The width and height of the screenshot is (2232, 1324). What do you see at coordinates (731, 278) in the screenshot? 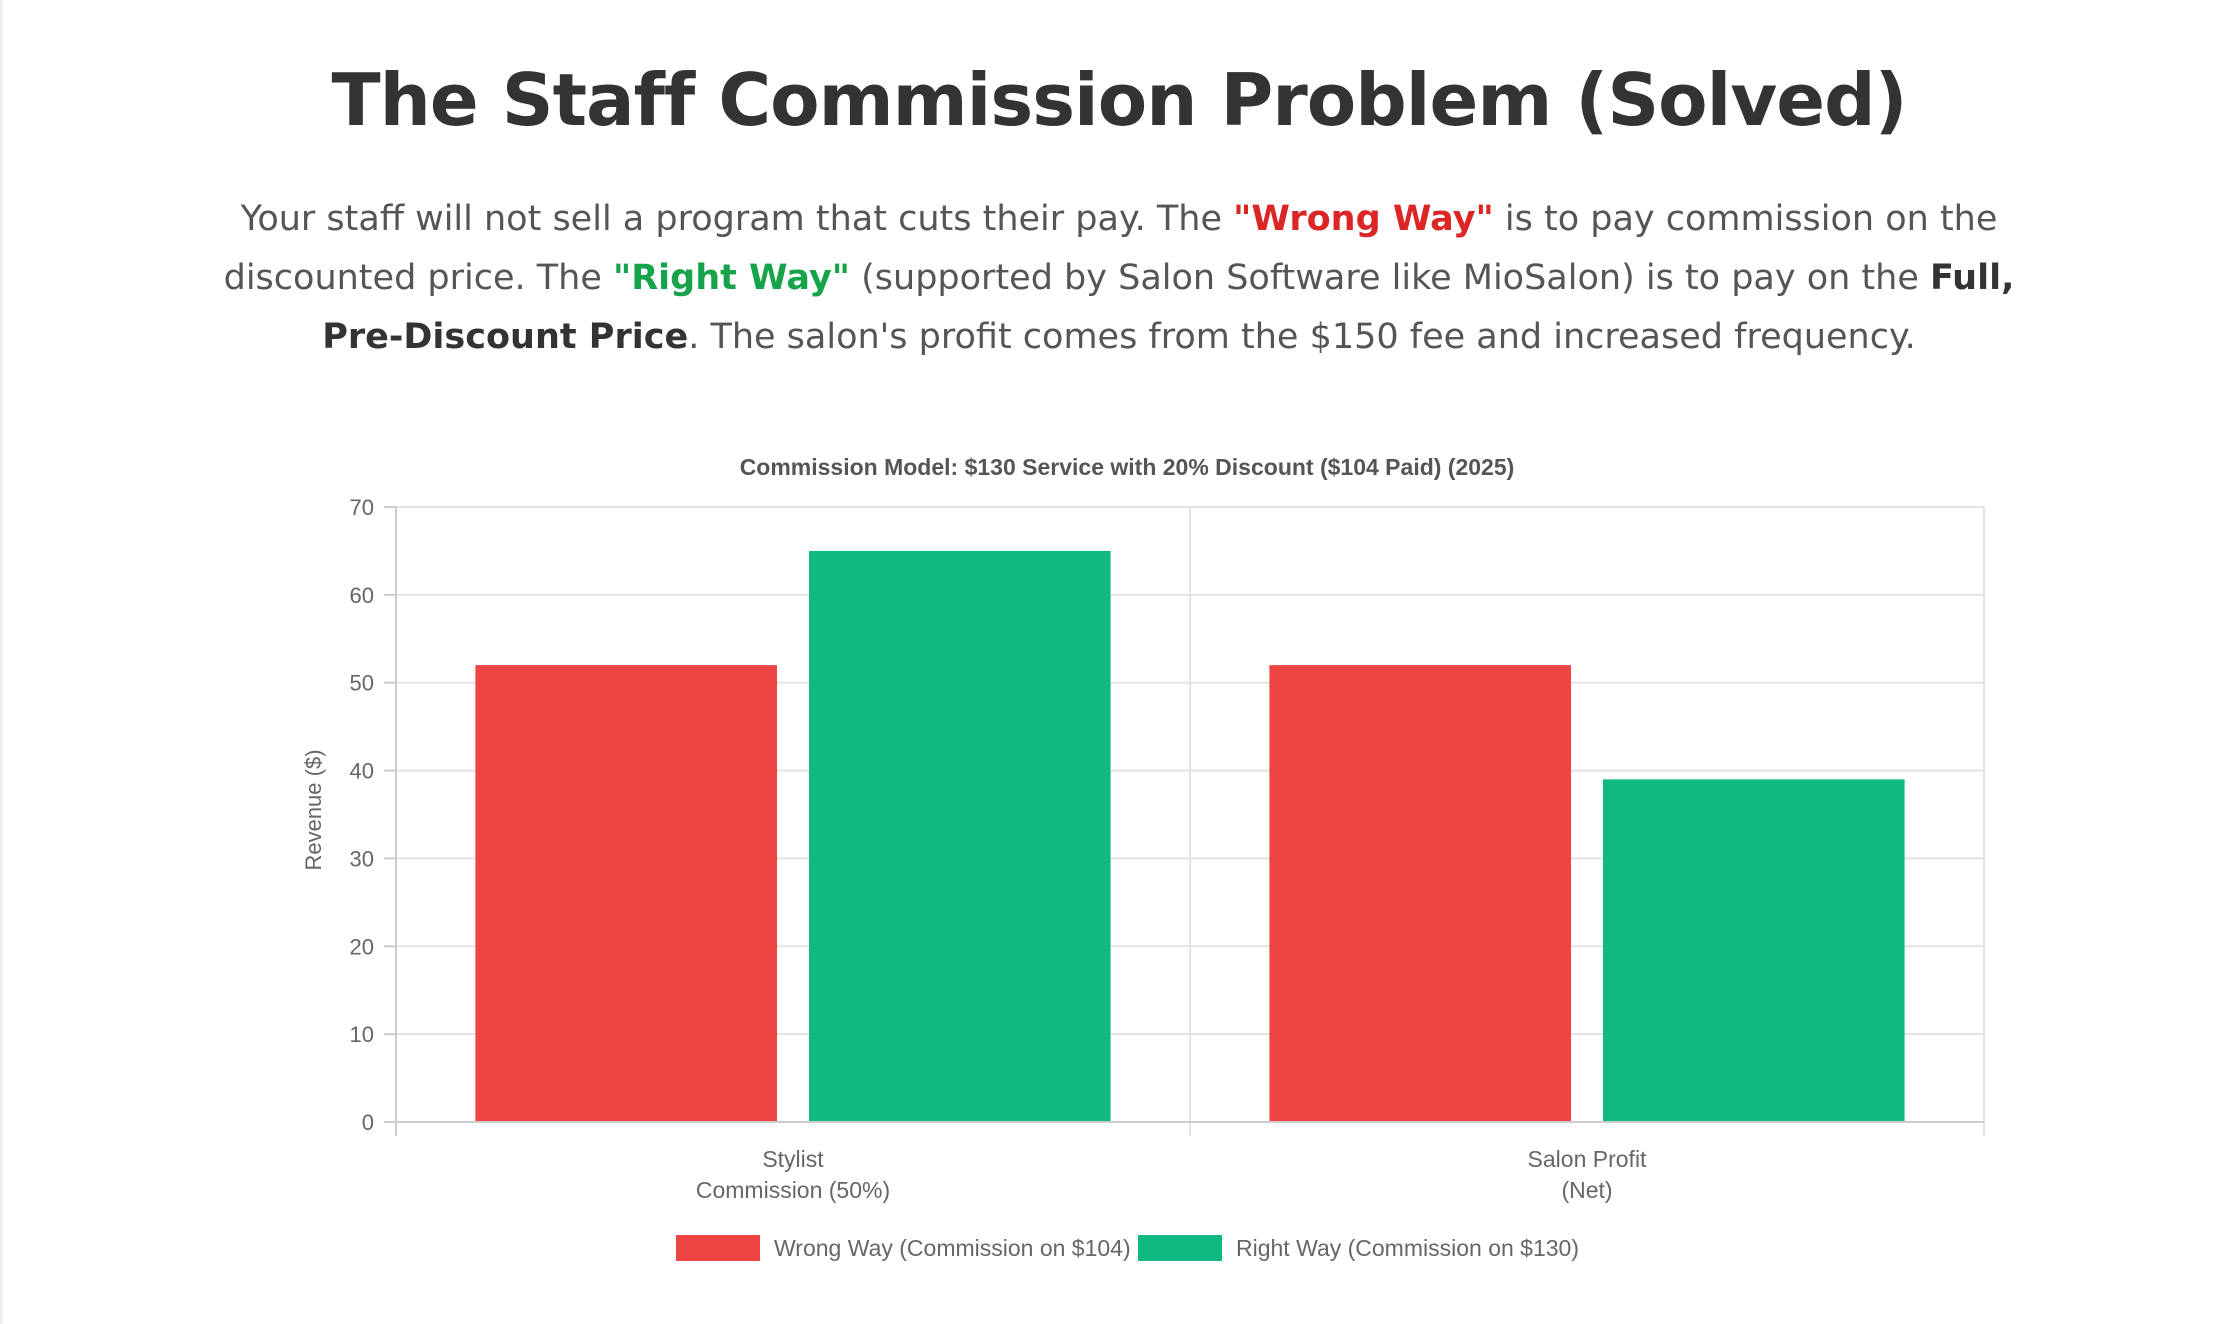
I see `right-way-highlight: "Right Way"` at bounding box center [731, 278].